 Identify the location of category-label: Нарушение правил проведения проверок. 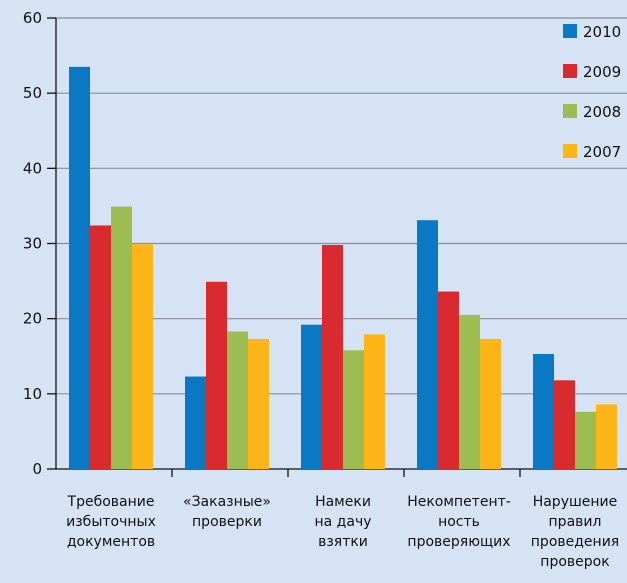
(575, 532).